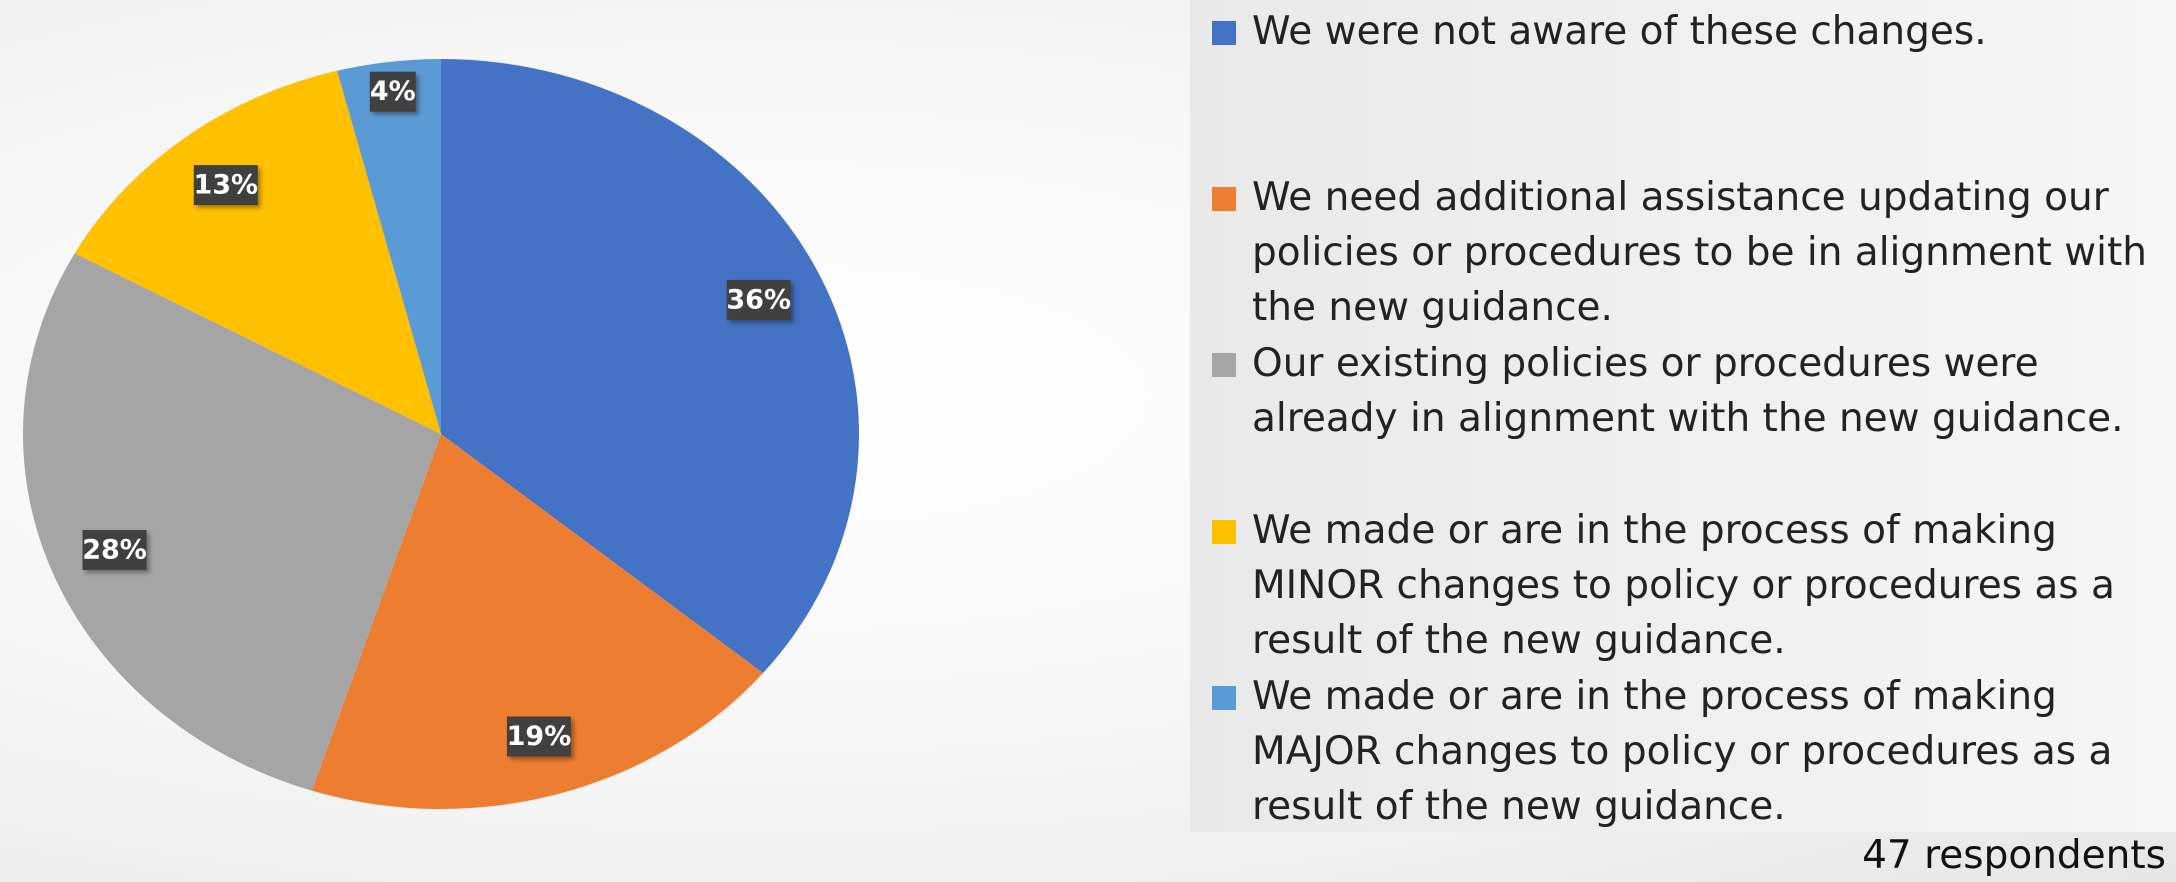 Image resolution: width=2176 pixels, height=882 pixels. I want to click on note: 47 respondents, so click(2014, 855).